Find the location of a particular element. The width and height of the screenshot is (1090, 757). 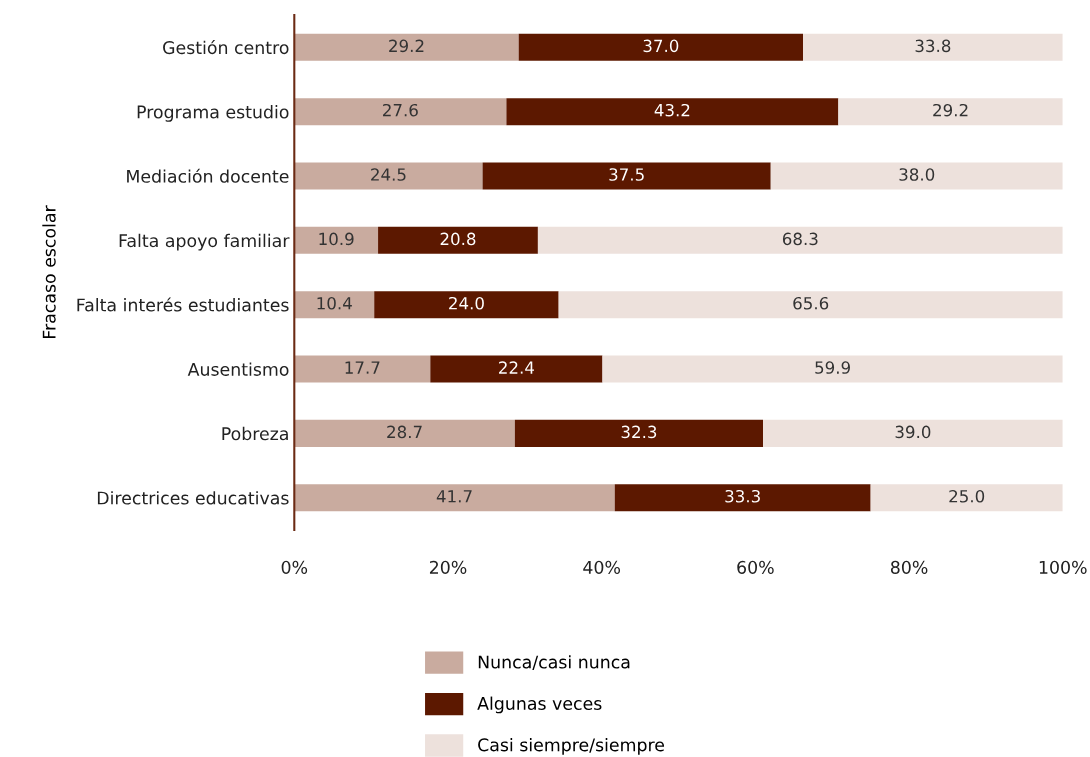

data-label: 17.7 is located at coordinates (362, 367).